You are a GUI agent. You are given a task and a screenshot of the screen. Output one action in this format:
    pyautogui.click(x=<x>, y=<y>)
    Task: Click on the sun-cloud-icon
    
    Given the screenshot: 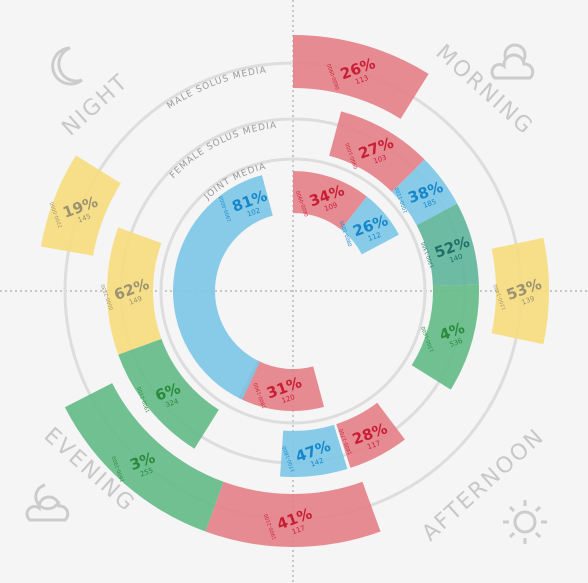 What is the action you would take?
    pyautogui.click(x=512, y=61)
    